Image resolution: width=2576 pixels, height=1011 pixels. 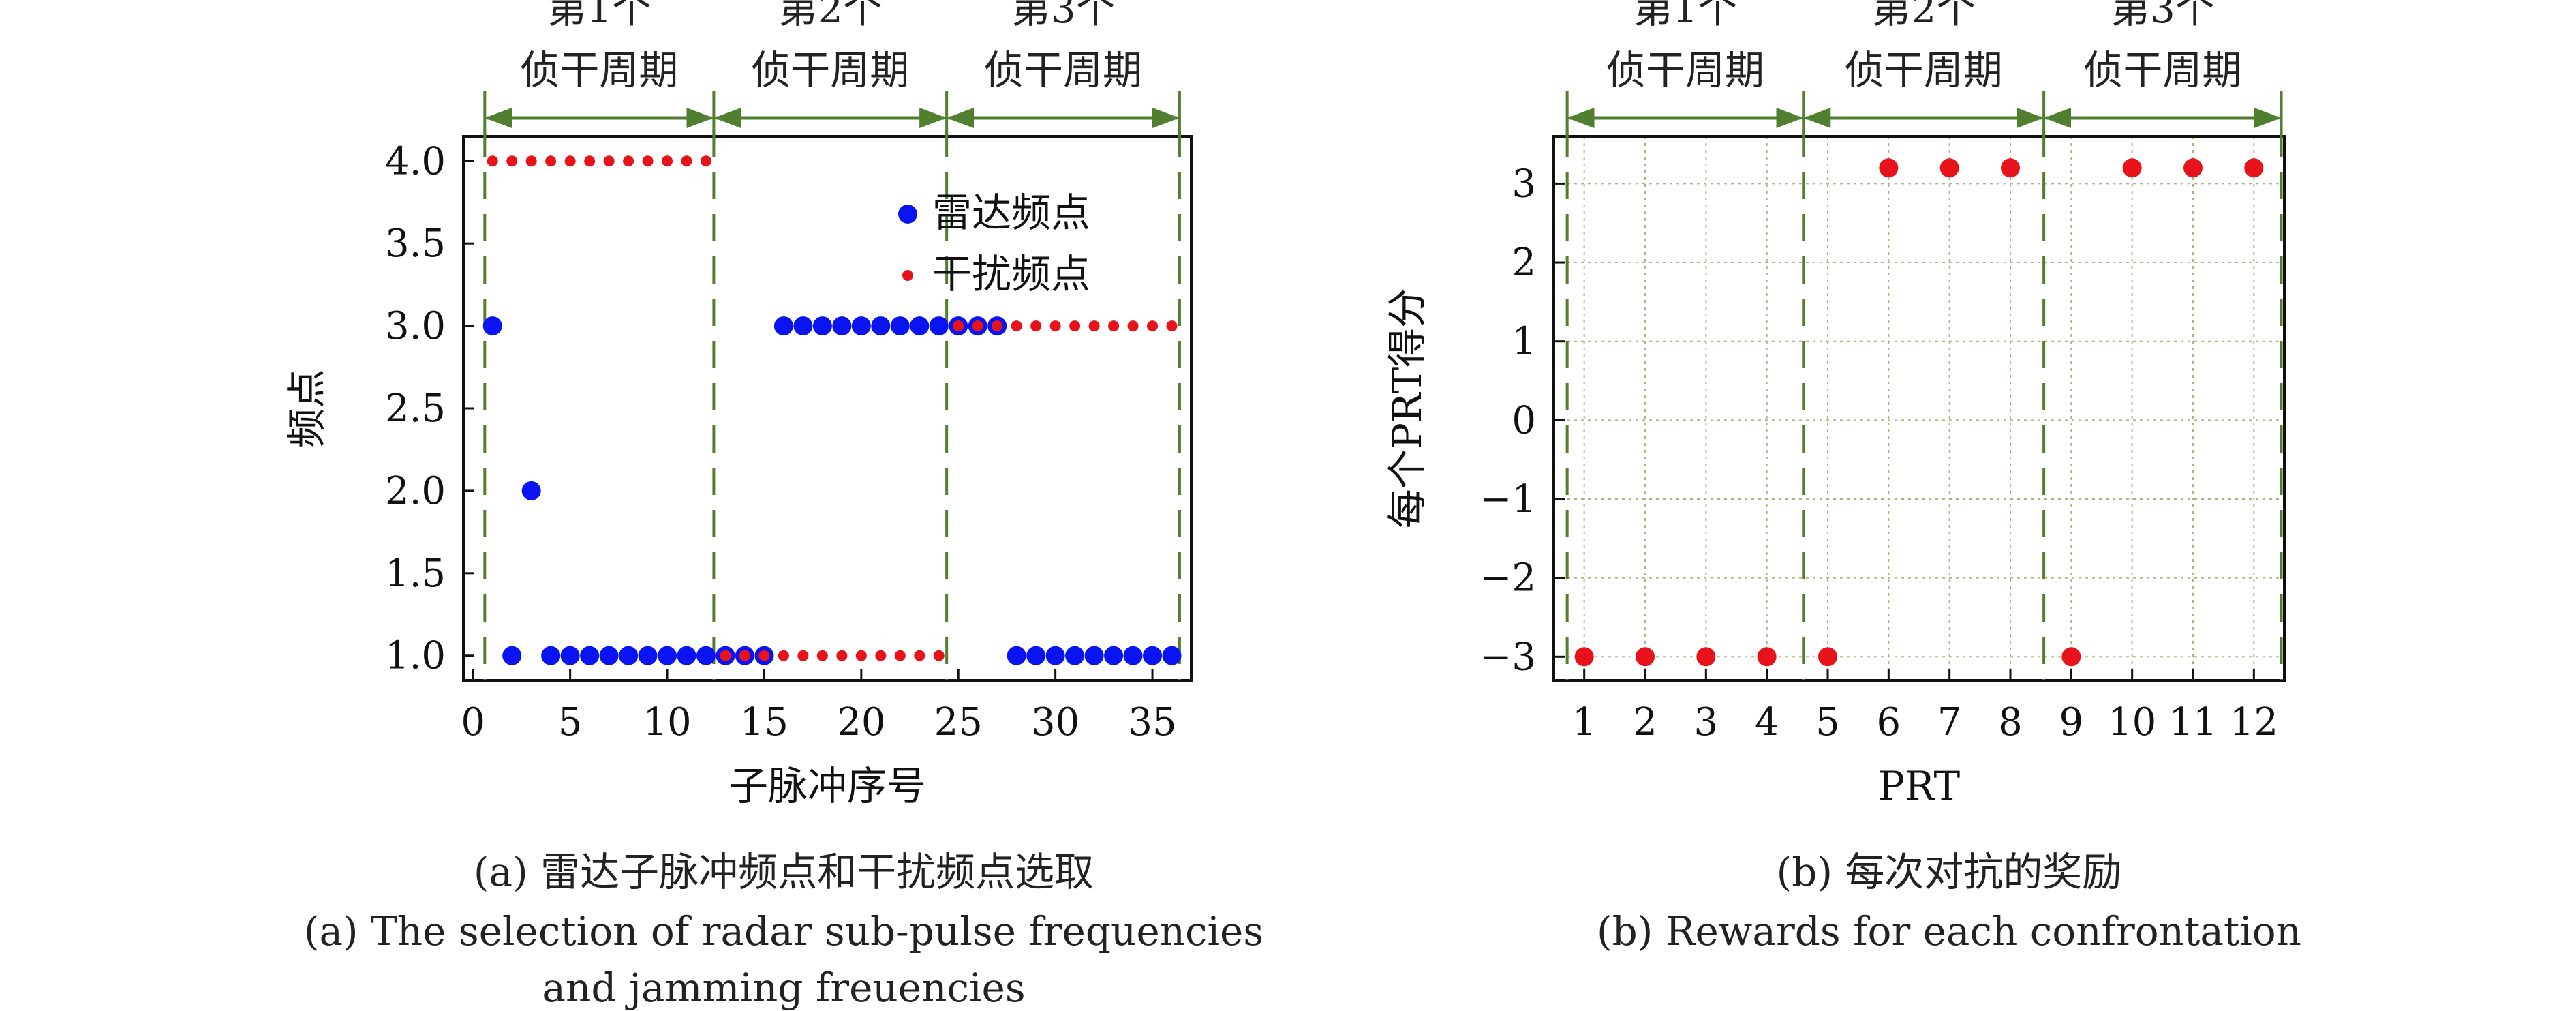 What do you see at coordinates (1923, 16) in the screenshot?
I see `chart-b-period-label-line1: 第2个` at bounding box center [1923, 16].